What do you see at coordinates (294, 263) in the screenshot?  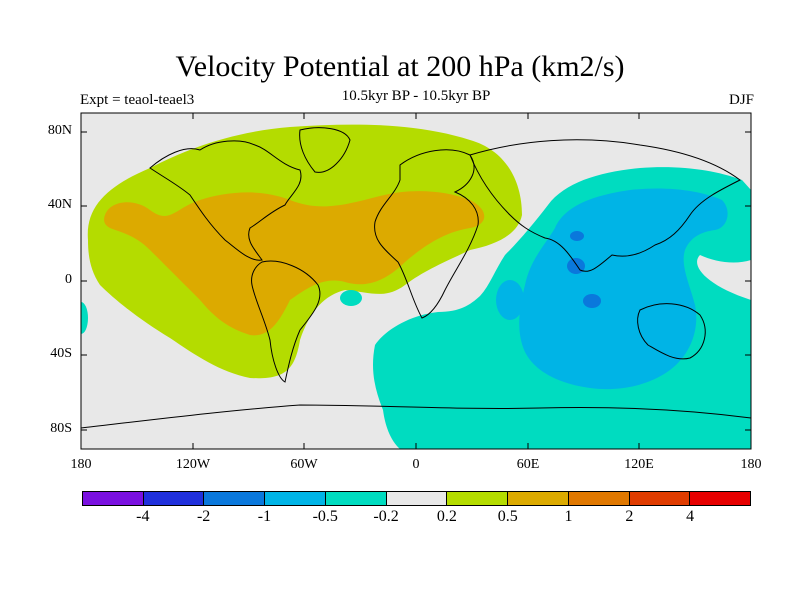 I see `positive-region-moderate` at bounding box center [294, 263].